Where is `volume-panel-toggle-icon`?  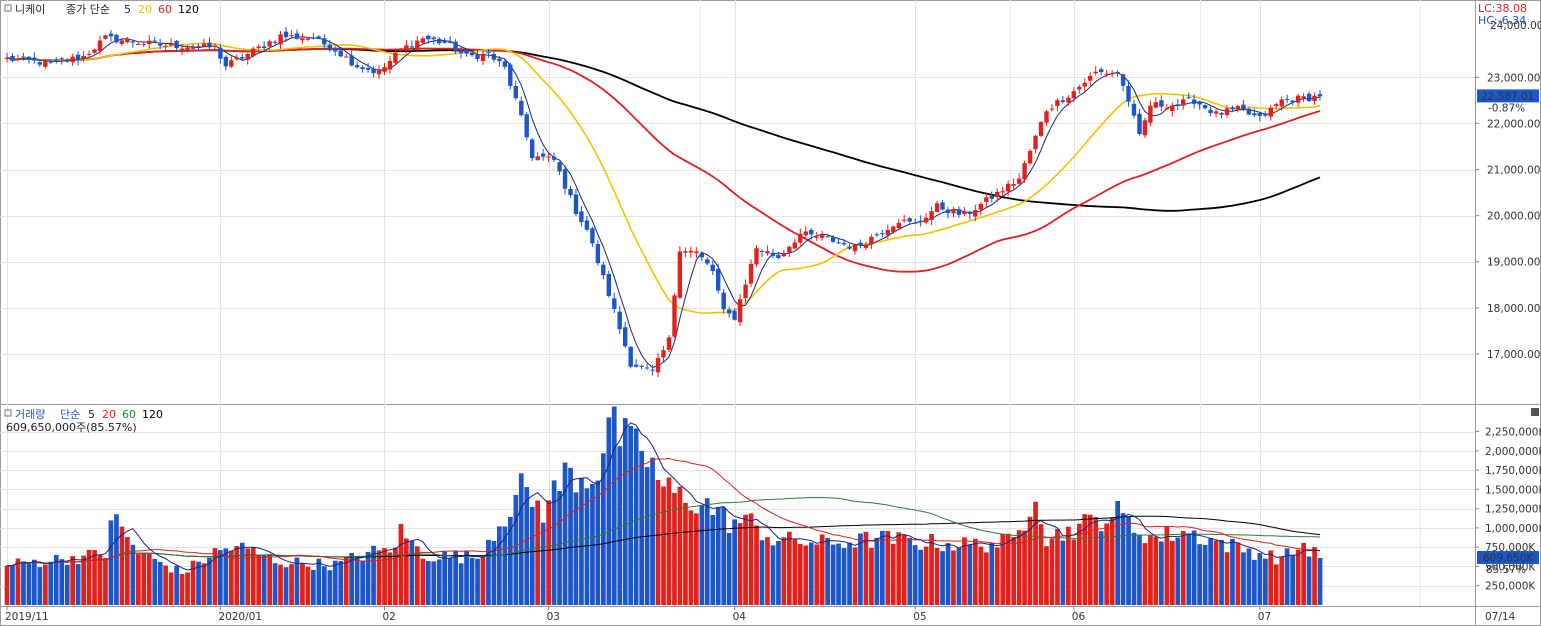 volume-panel-toggle-icon is located at coordinates (8, 413).